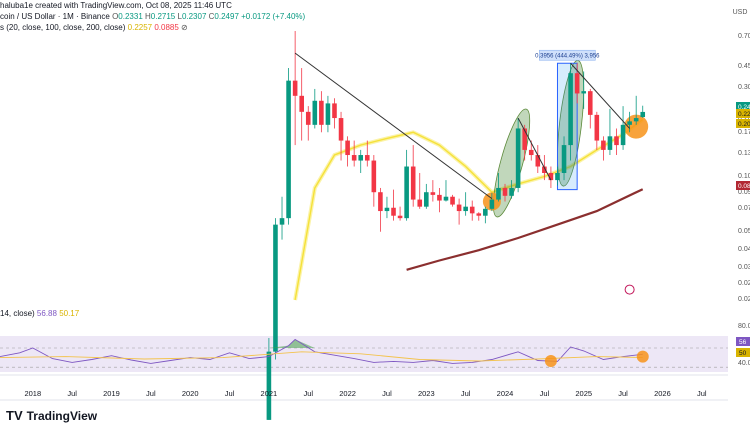  Describe the element at coordinates (39, 313) in the screenshot. I see `rsi-legend: 14, close) 56.88 50.17` at that location.